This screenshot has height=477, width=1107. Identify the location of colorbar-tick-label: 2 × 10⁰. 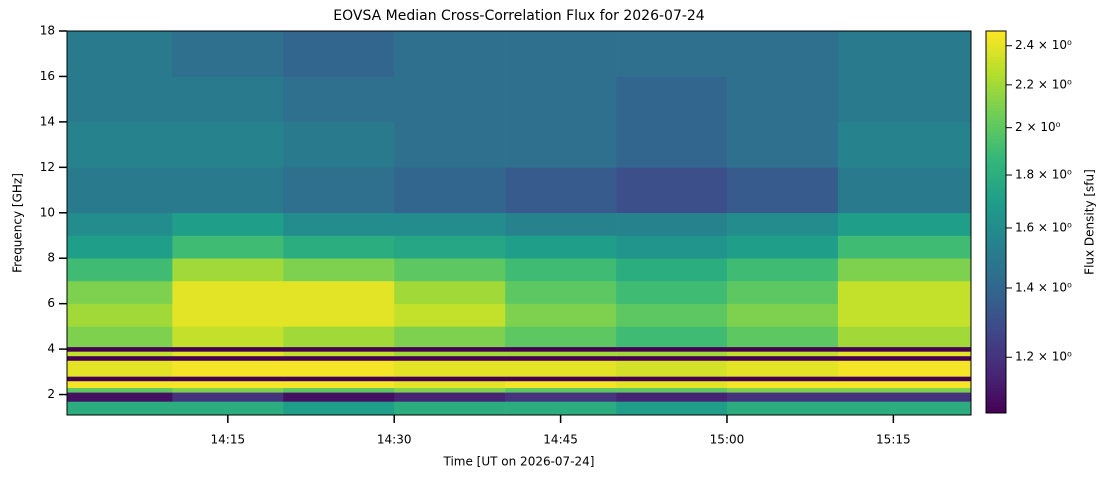
(1038, 127).